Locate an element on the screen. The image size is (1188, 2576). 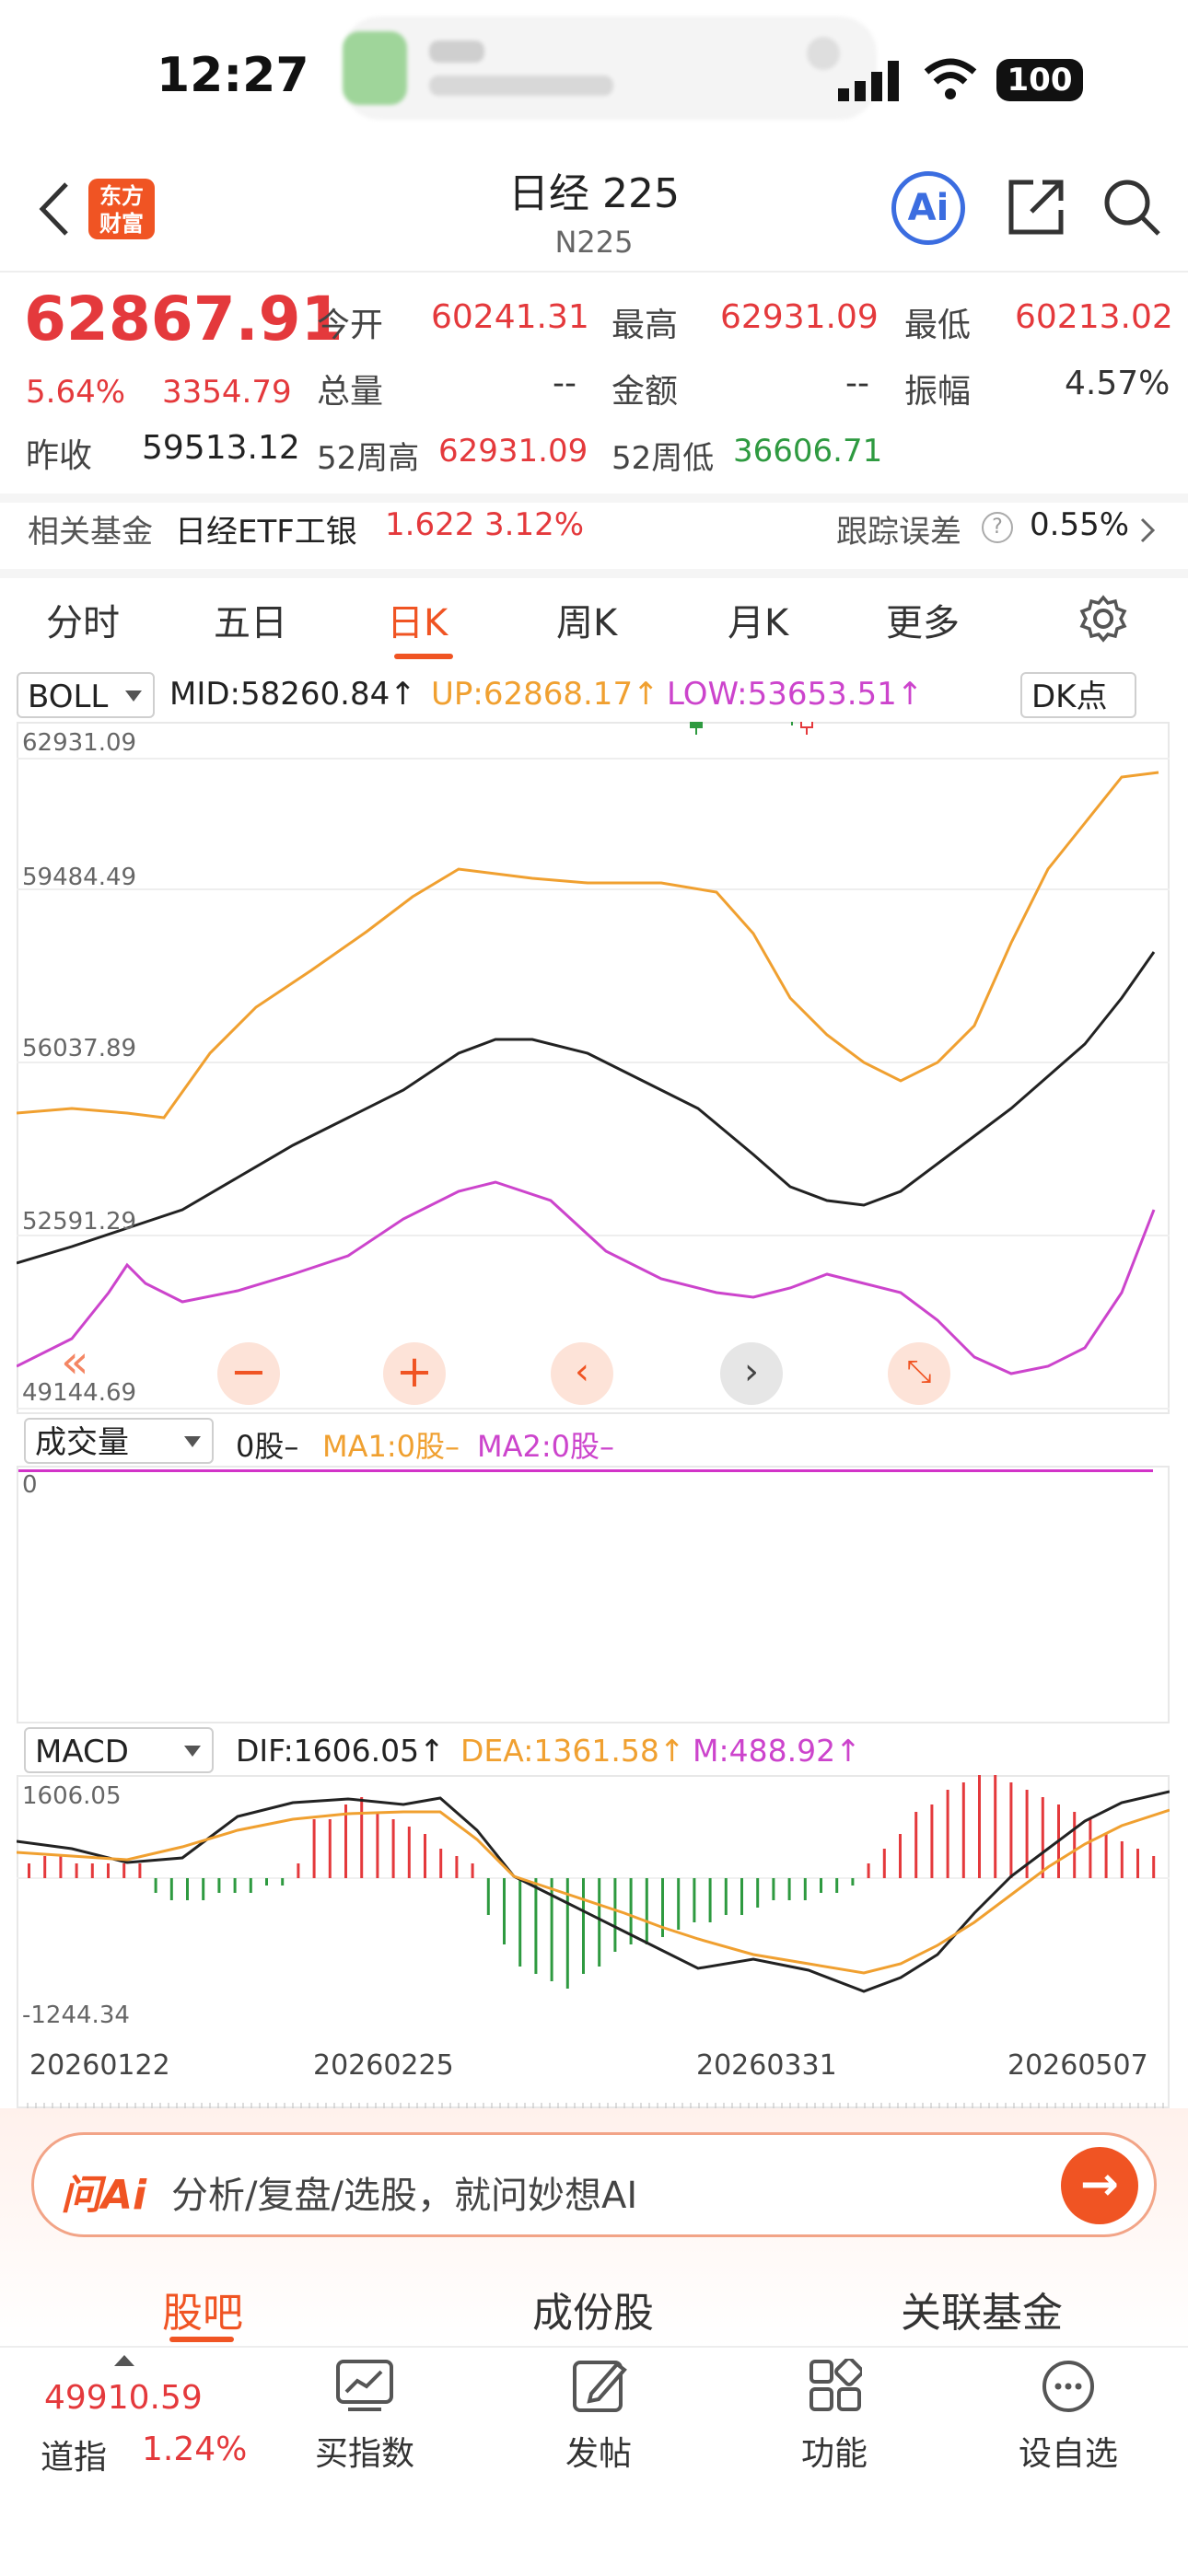
ai-submit-button: → is located at coordinates (1099, 2185).